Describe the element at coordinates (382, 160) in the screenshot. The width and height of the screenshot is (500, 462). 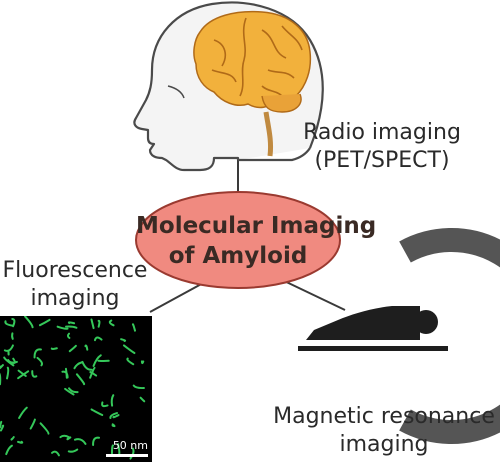
I see `radio-imaging-sublabel: (PET/SPECT)` at that location.